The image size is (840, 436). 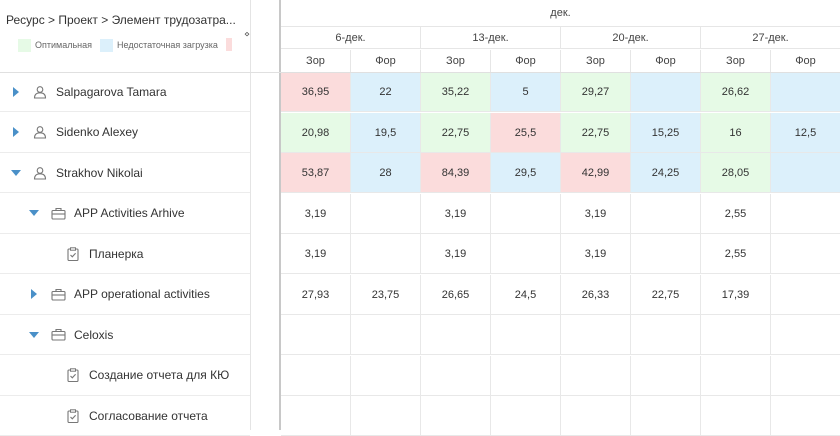 What do you see at coordinates (526, 294) in the screenshot?
I see `hours-cell: 24,5` at bounding box center [526, 294].